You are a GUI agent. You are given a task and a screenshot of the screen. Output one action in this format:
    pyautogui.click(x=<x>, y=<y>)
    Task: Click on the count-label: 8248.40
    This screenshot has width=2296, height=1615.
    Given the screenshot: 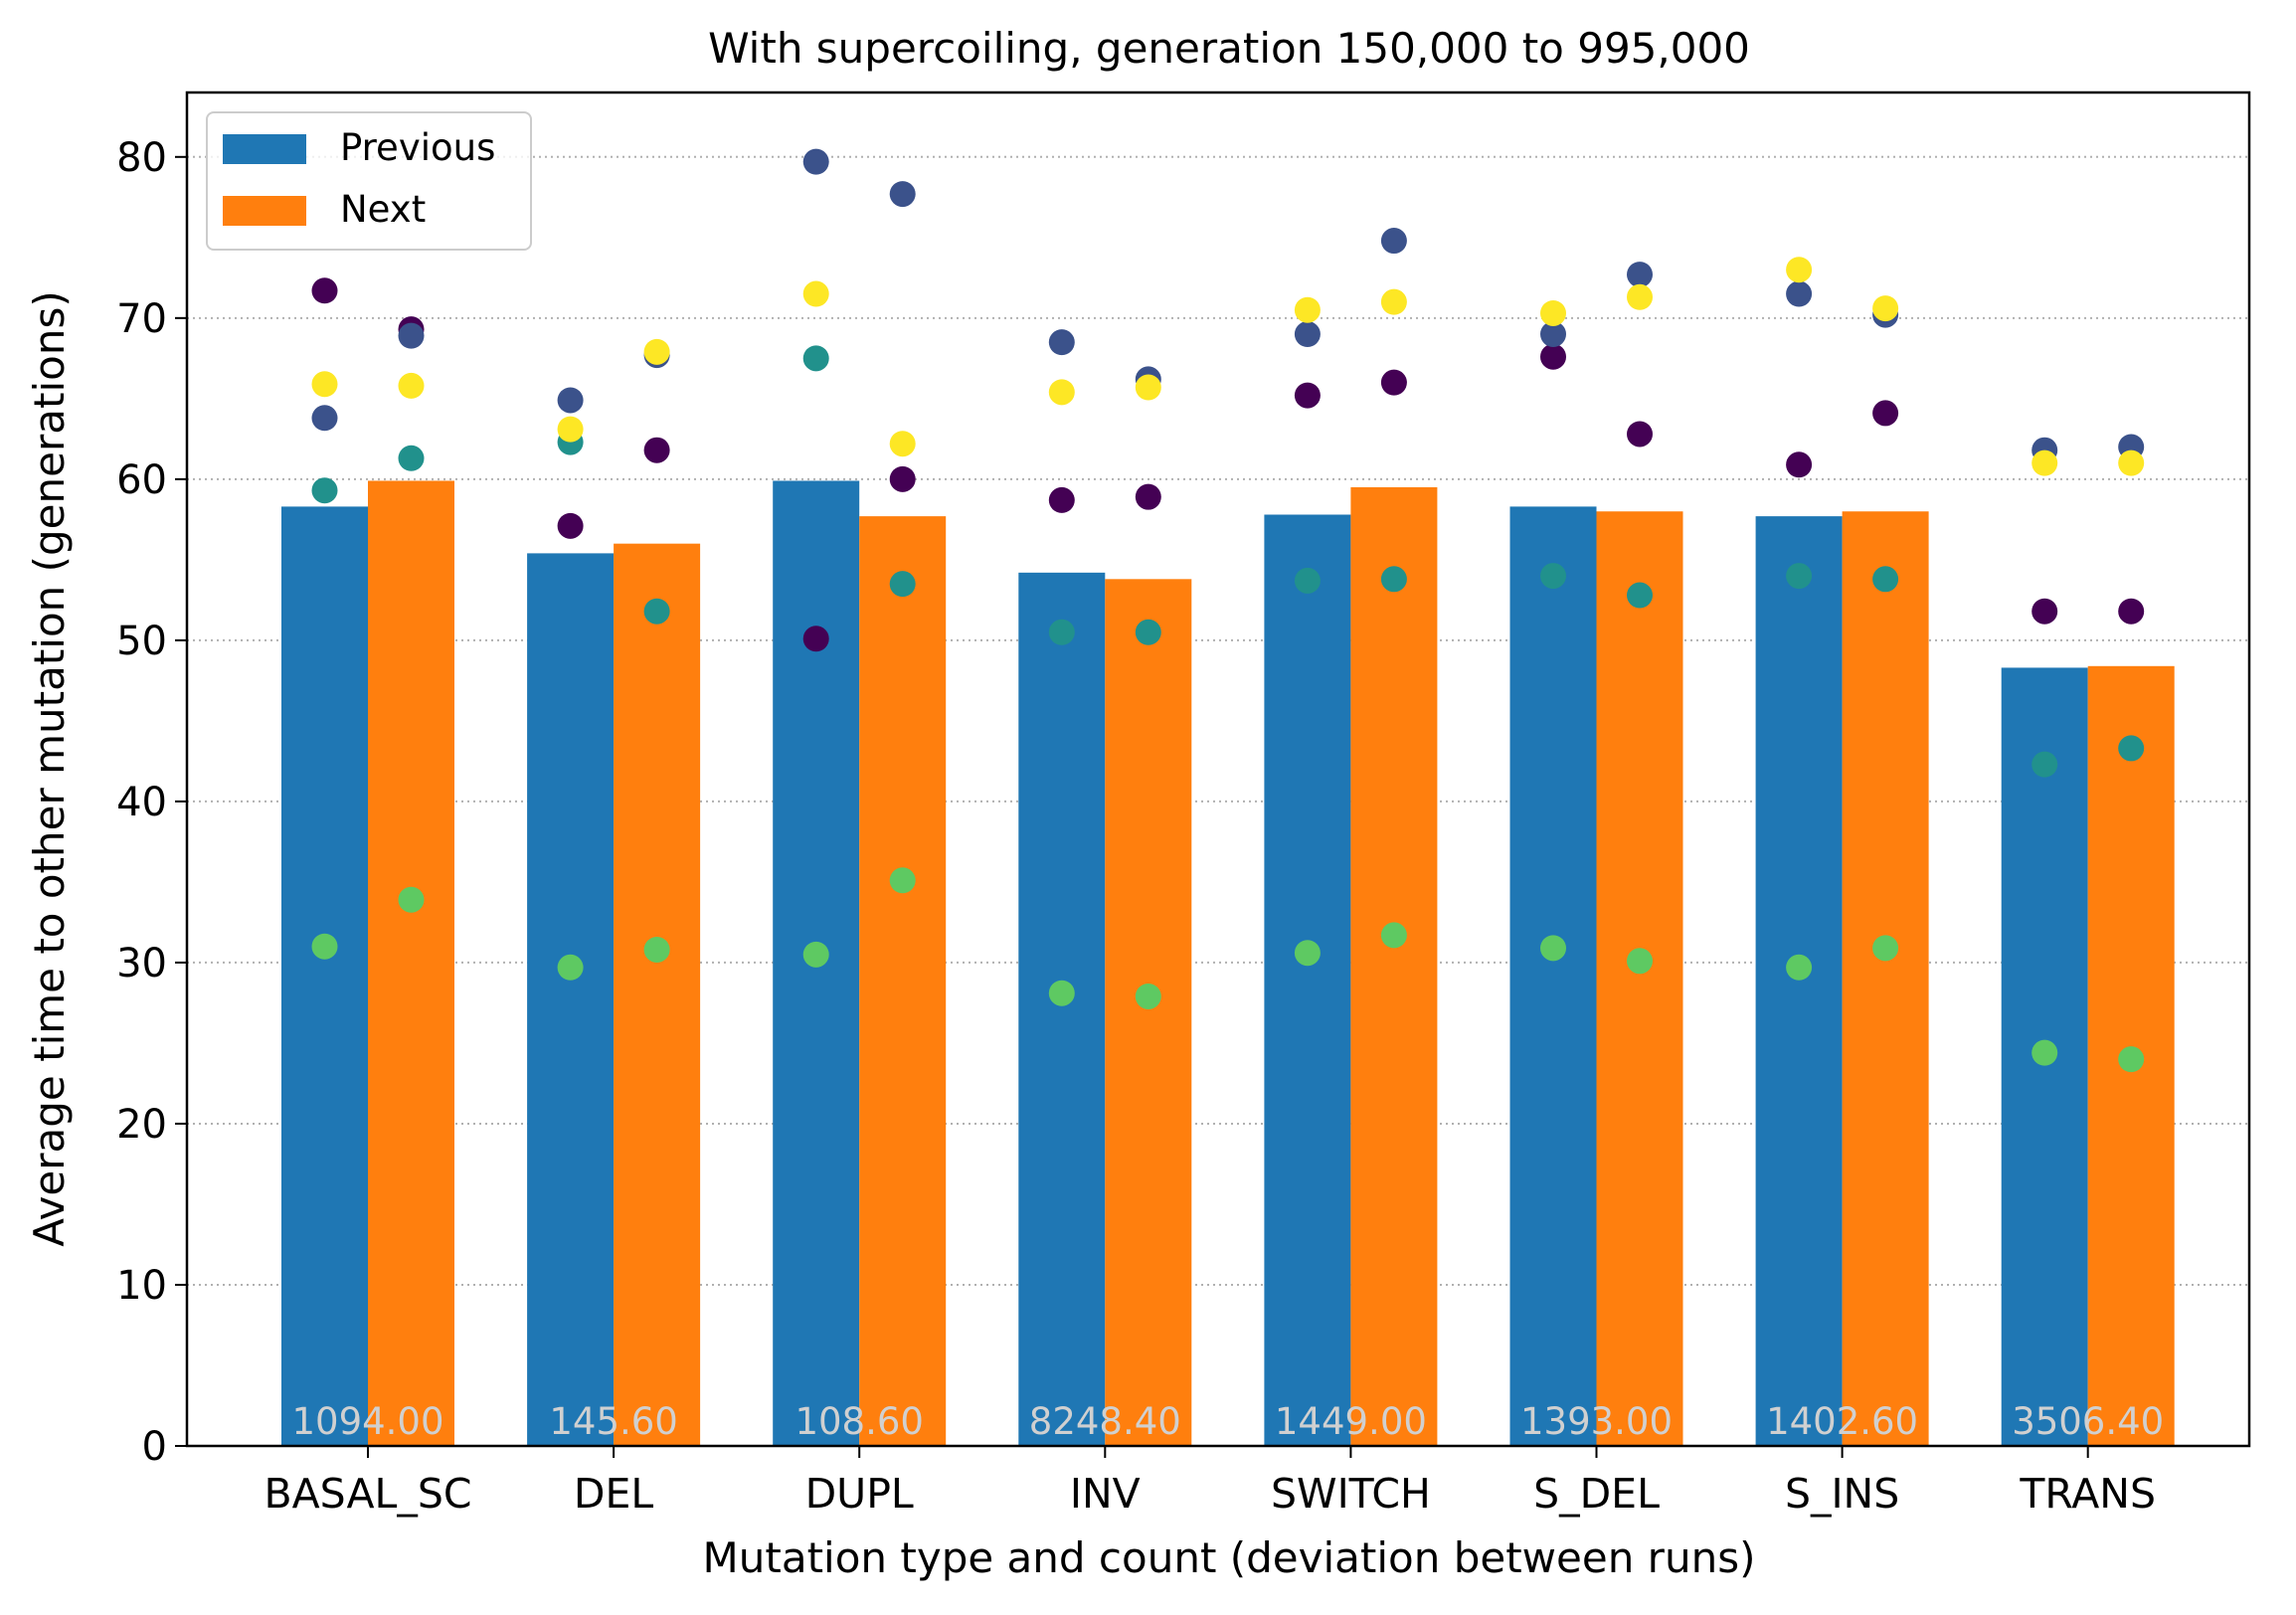 What is the action you would take?
    pyautogui.click(x=1105, y=1421)
    